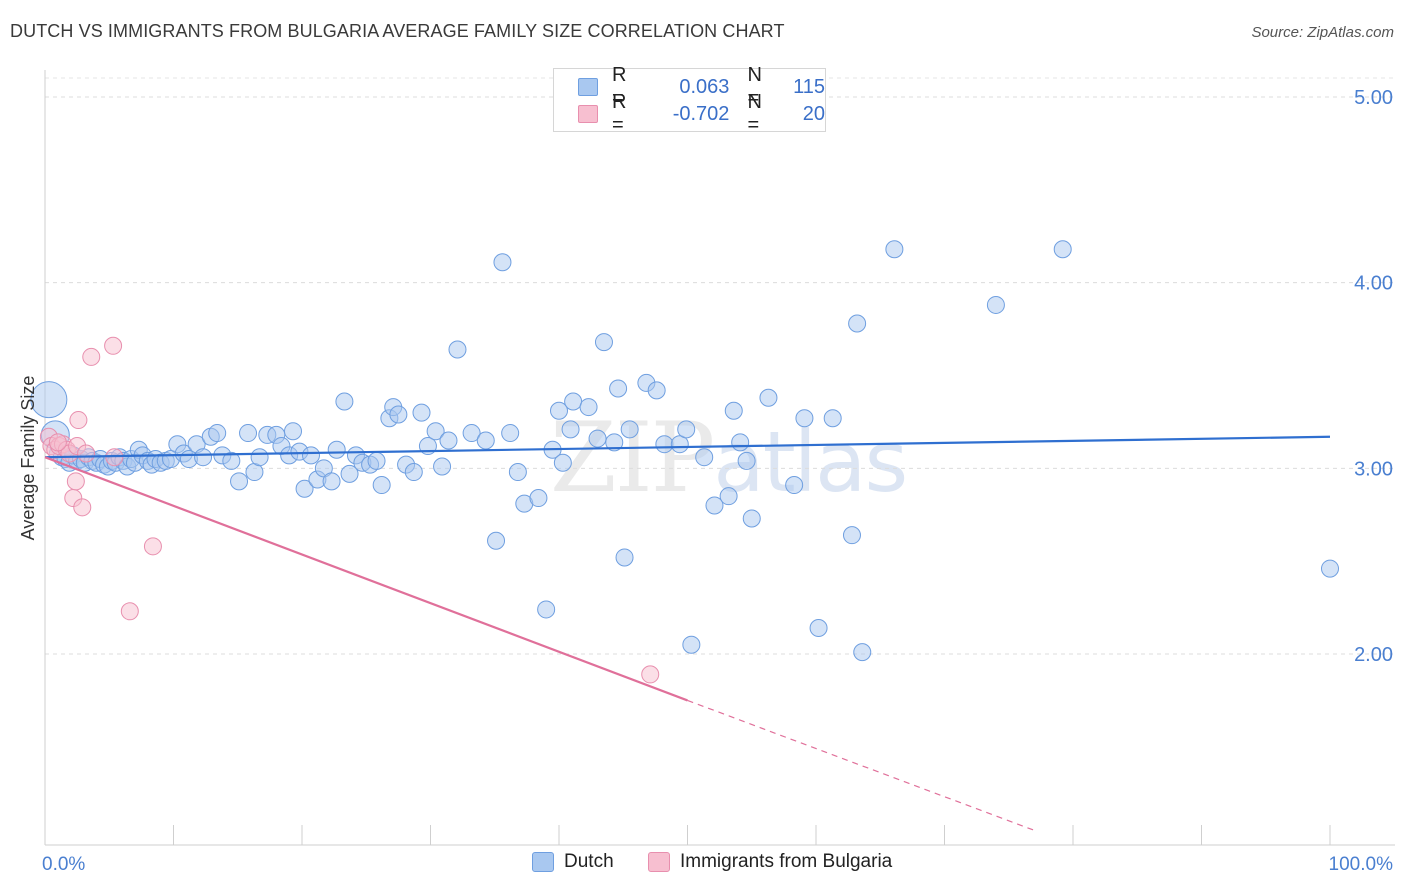  I want to click on bottom-legend-label-bulgaria: Immigrants from Bulgaria, so click(786, 861).